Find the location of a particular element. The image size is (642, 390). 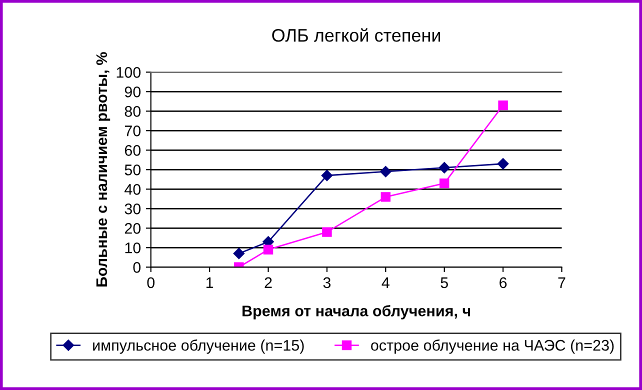

y-tick-label: 80 is located at coordinates (132, 111).